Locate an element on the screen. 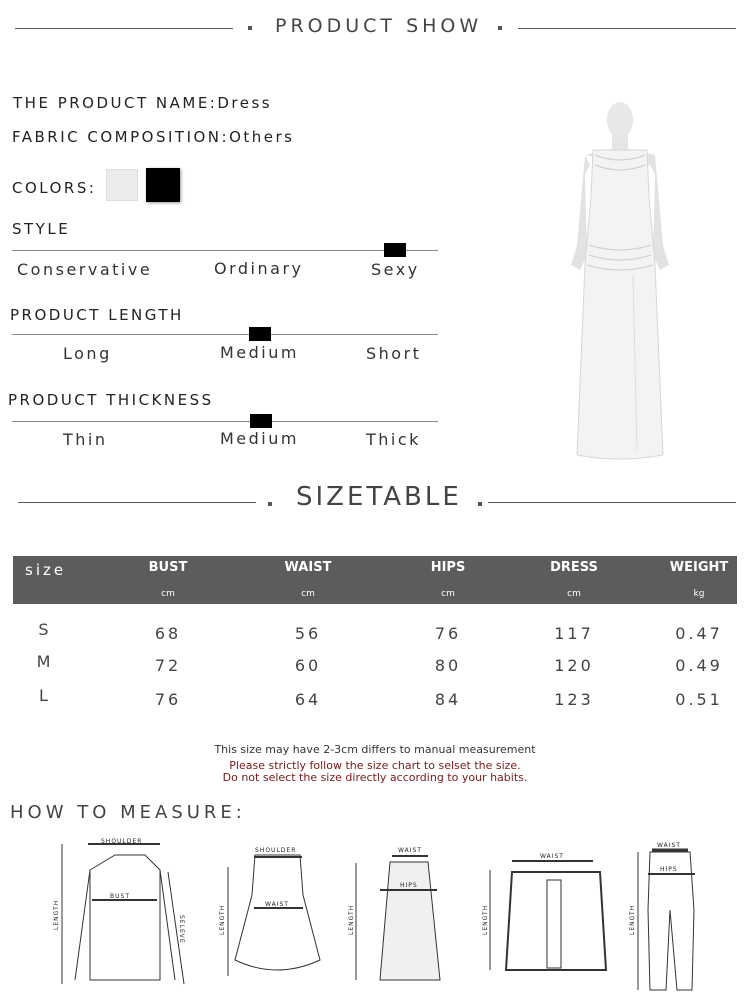 The height and width of the screenshot is (1000, 750). page-title: PRODUCT SHOW is located at coordinates (379, 26).